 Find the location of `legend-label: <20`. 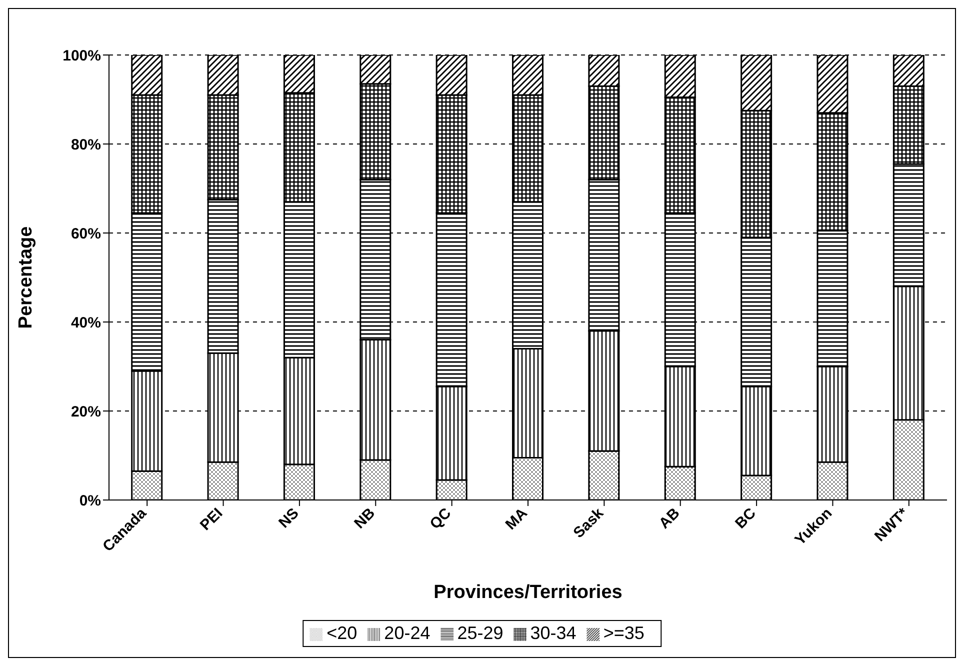

legend-label: <20 is located at coordinates (342, 633).